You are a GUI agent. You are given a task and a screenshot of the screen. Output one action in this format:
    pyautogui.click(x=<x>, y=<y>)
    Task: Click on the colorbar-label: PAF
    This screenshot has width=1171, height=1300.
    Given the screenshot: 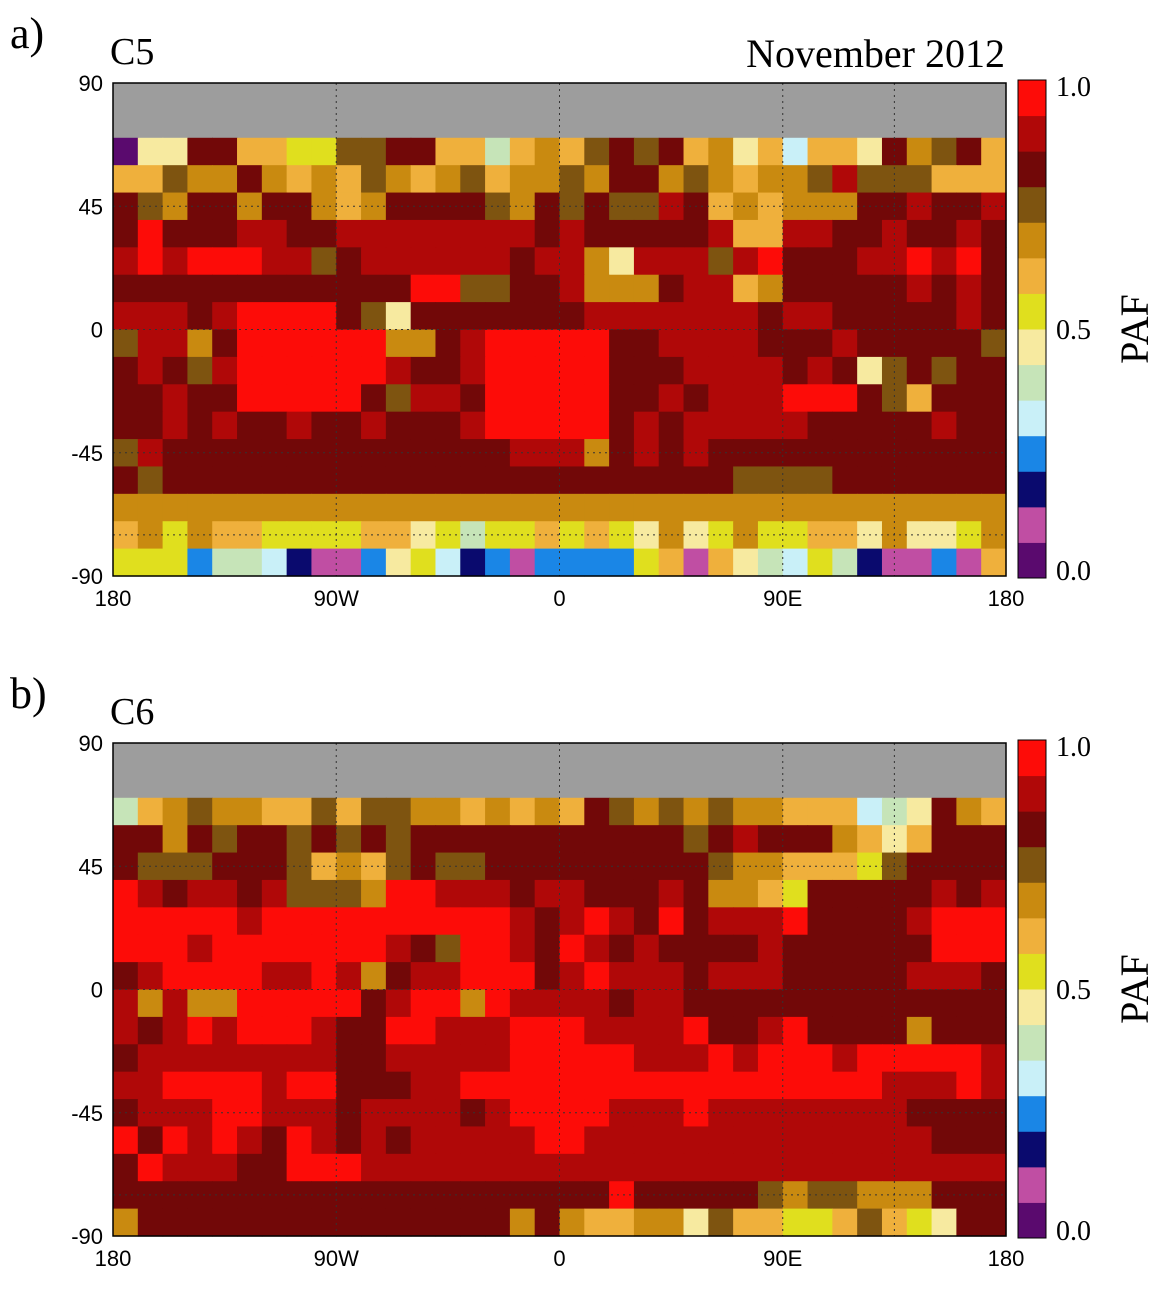 What is the action you would take?
    pyautogui.click(x=1134, y=989)
    